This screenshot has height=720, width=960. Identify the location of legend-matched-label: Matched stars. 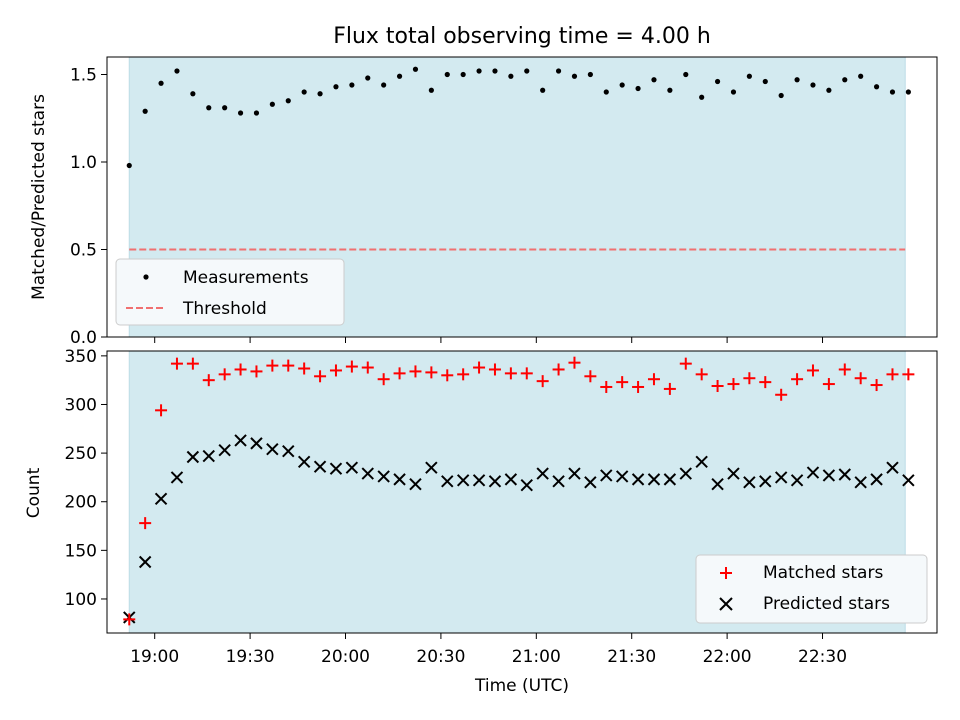
(823, 573).